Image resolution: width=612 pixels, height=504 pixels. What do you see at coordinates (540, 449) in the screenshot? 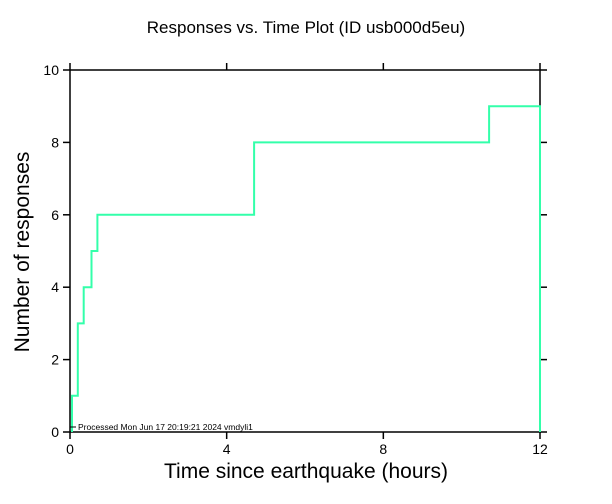
I see `x-tick-label: 12` at bounding box center [540, 449].